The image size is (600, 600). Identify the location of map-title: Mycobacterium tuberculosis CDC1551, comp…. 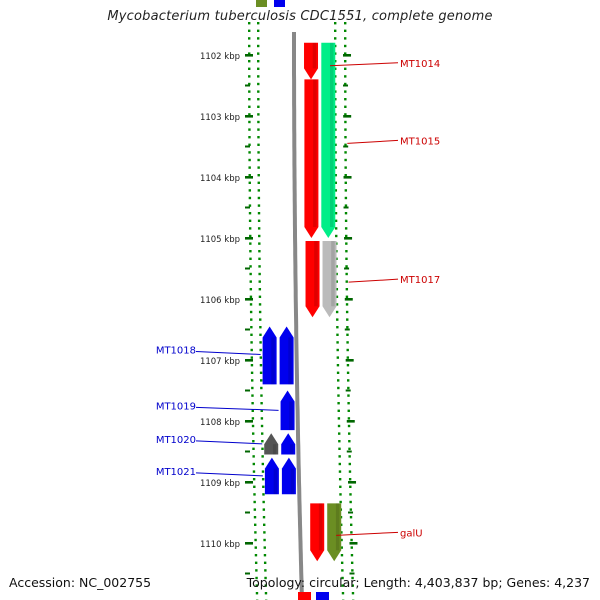
(300, 16).